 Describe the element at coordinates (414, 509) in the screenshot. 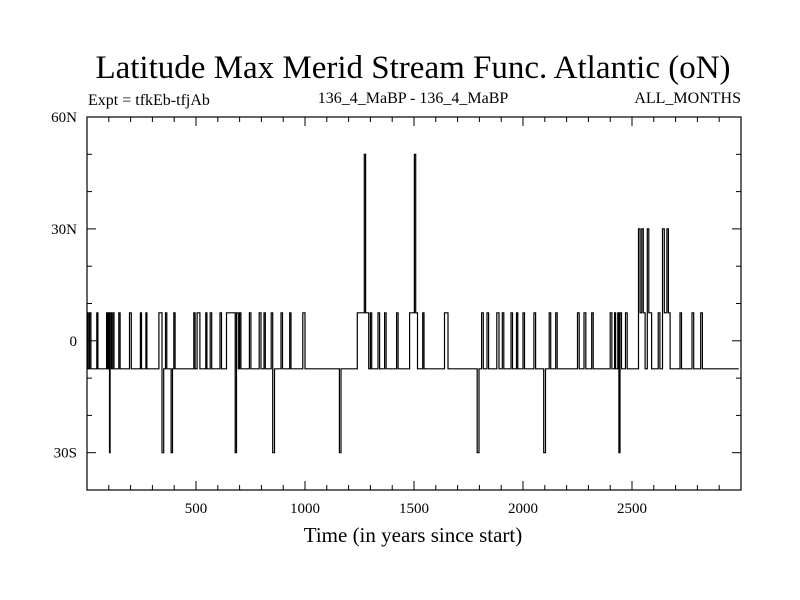

I see `x-tick-label: 1500` at that location.